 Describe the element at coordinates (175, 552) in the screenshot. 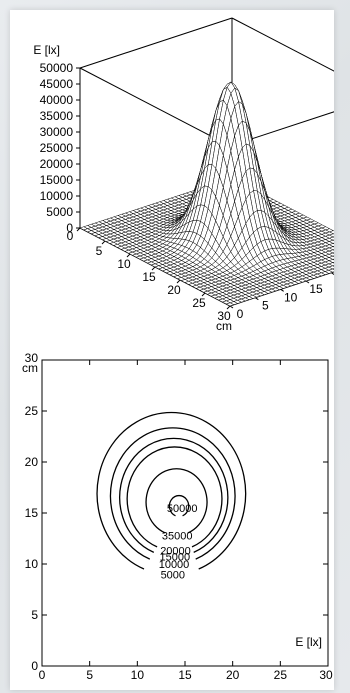

I see `contour-label: 20000` at that location.